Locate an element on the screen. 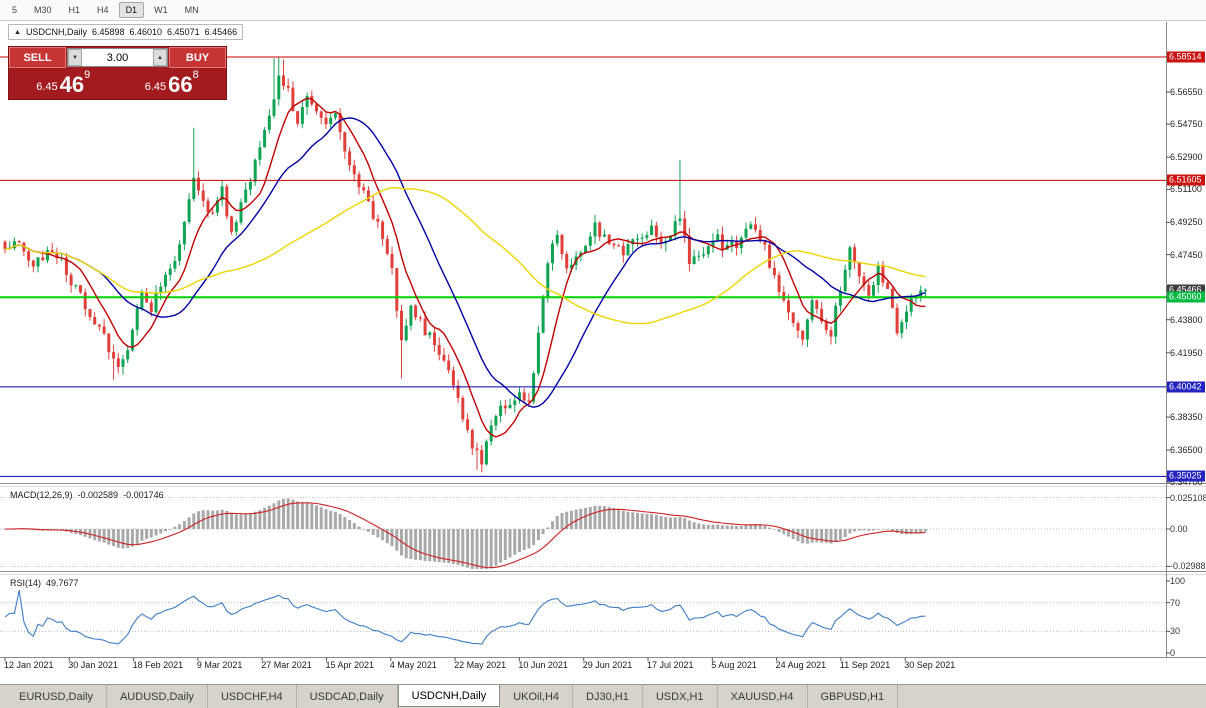 This screenshot has height=708, width=1206. rsi-value: 49.7677 is located at coordinates (62, 583).